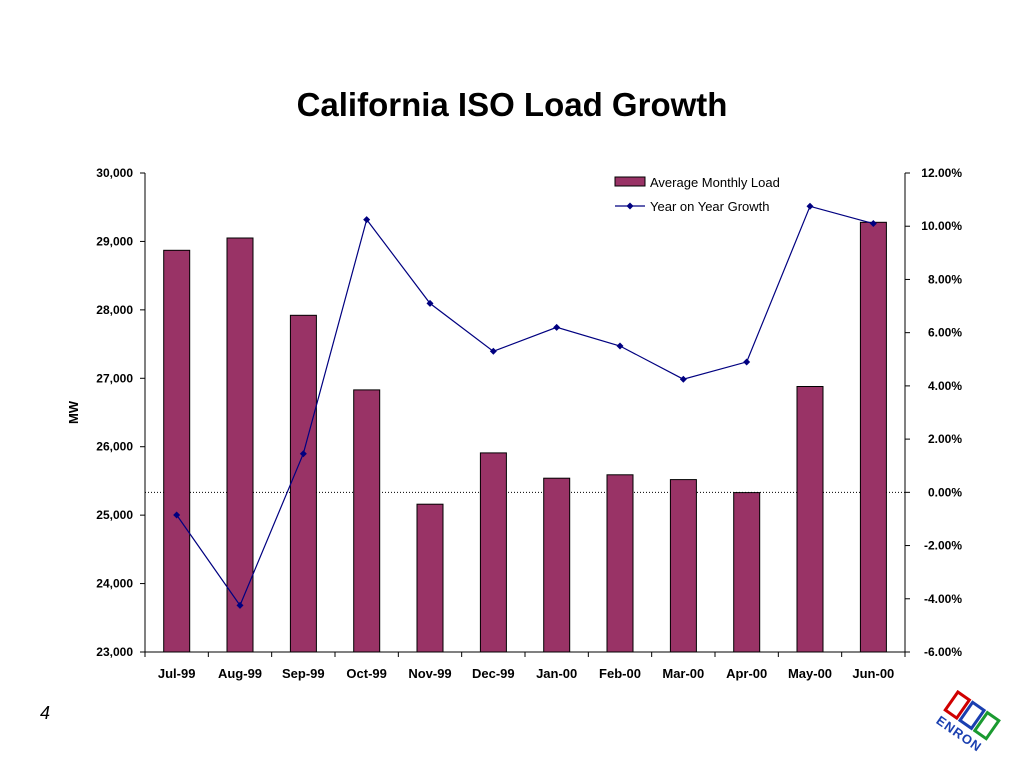  I want to click on right-tick-label: 8.00%, so click(945, 279).